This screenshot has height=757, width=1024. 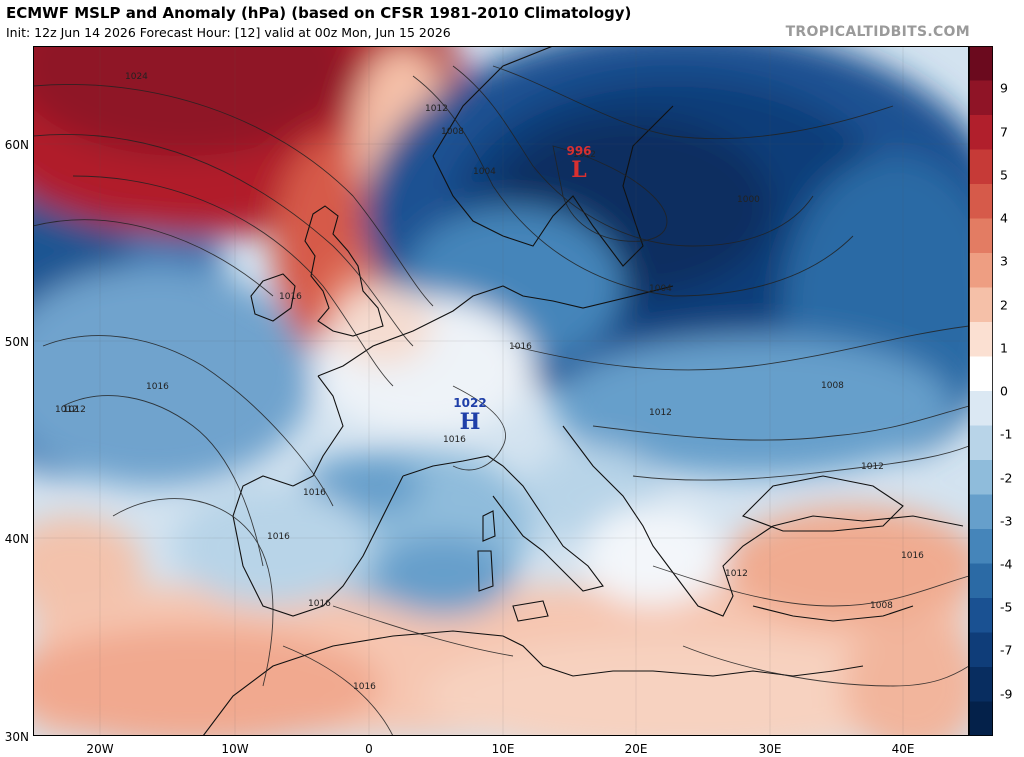 What do you see at coordinates (16, 539) in the screenshot?
I see `latitude-label: 40N` at bounding box center [16, 539].